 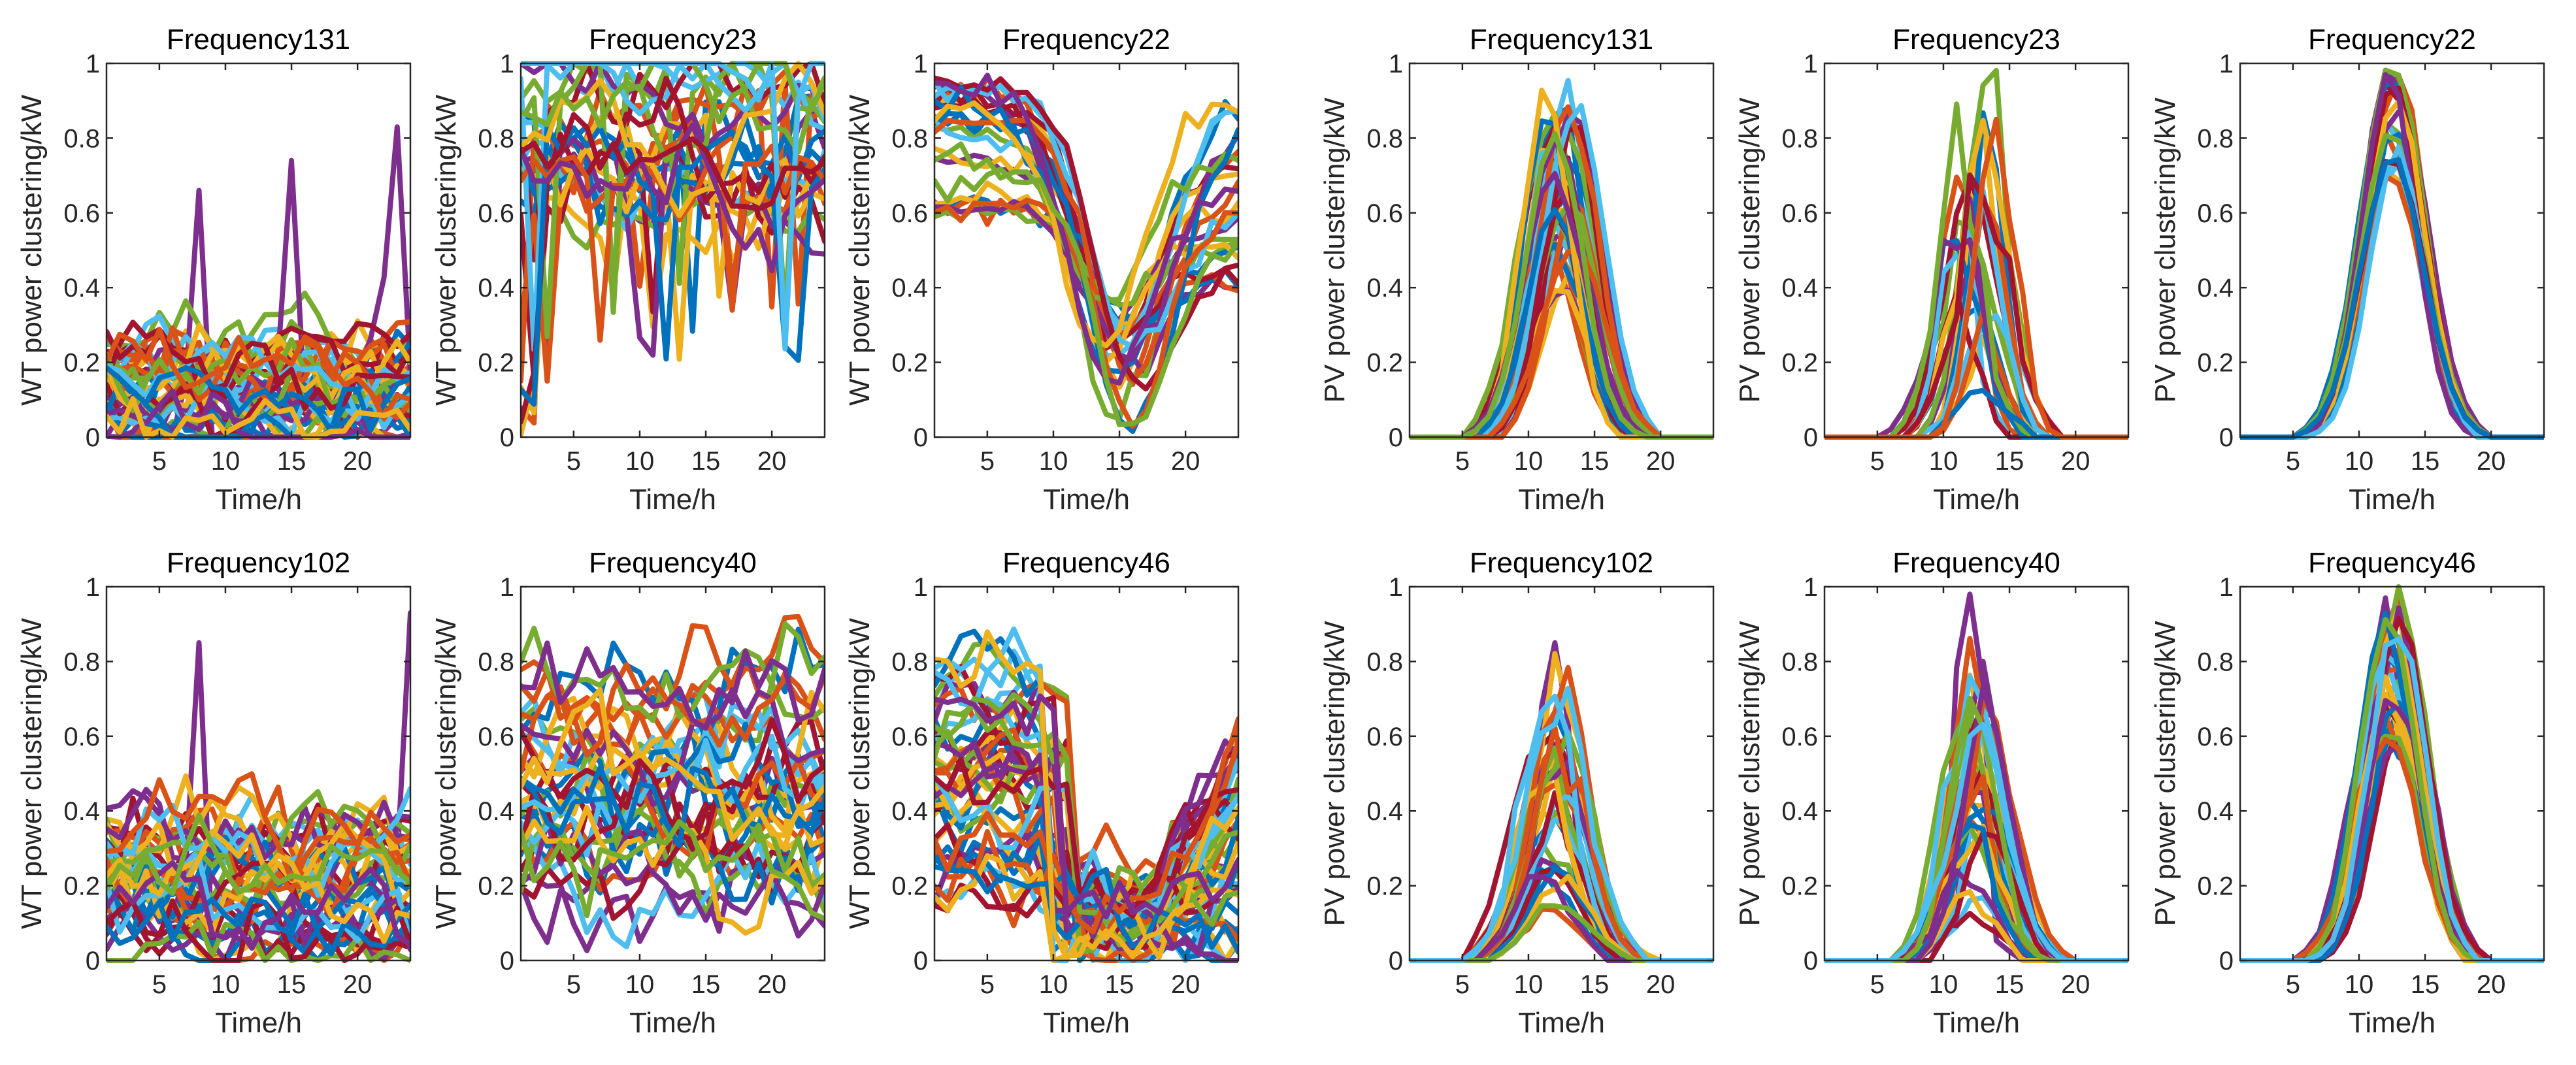 What do you see at coordinates (1976, 40) in the screenshot?
I see `subplot-title: Frequency23` at bounding box center [1976, 40].